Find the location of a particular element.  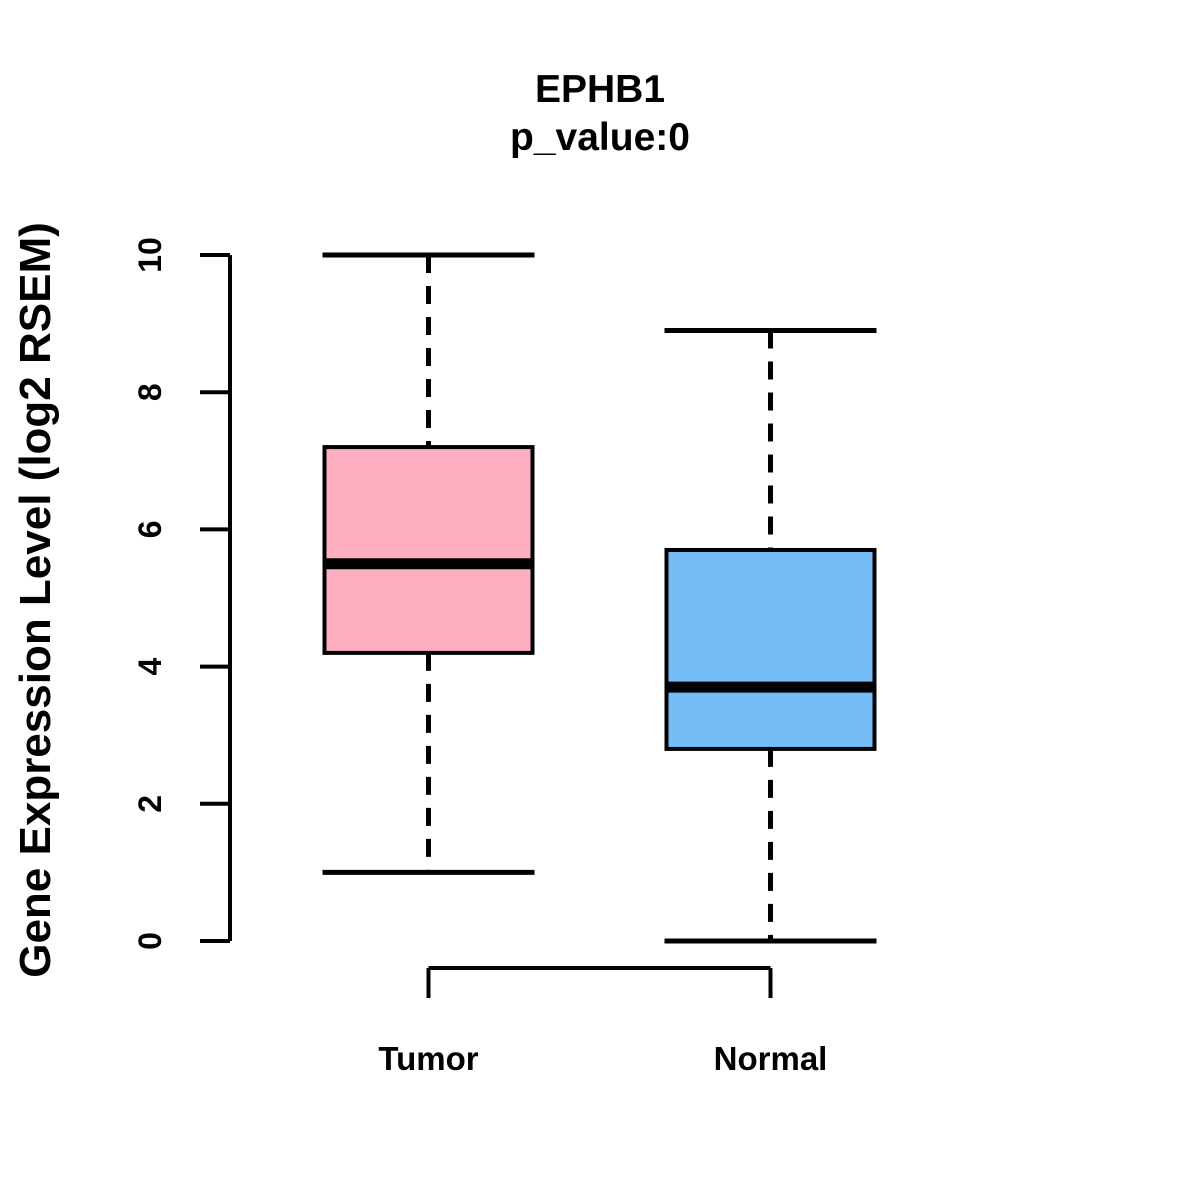

chart-title: EPHB1 is located at coordinates (600, 89).